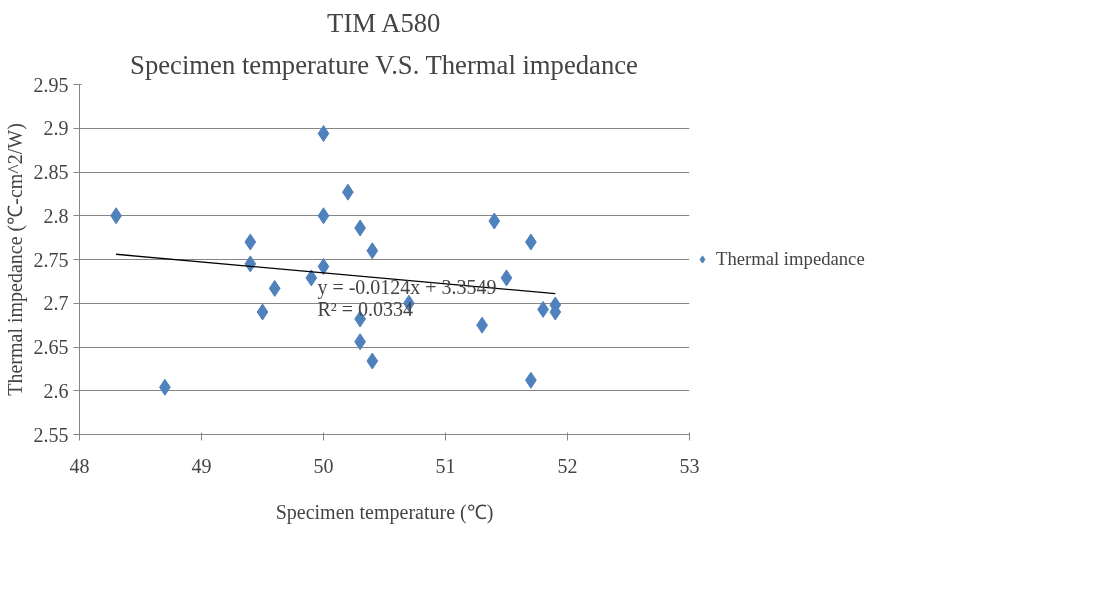 Image resolution: width=1104 pixels, height=605 pixels. Describe the element at coordinates (51, 172) in the screenshot. I see `y-tick-label: 2.85` at that location.